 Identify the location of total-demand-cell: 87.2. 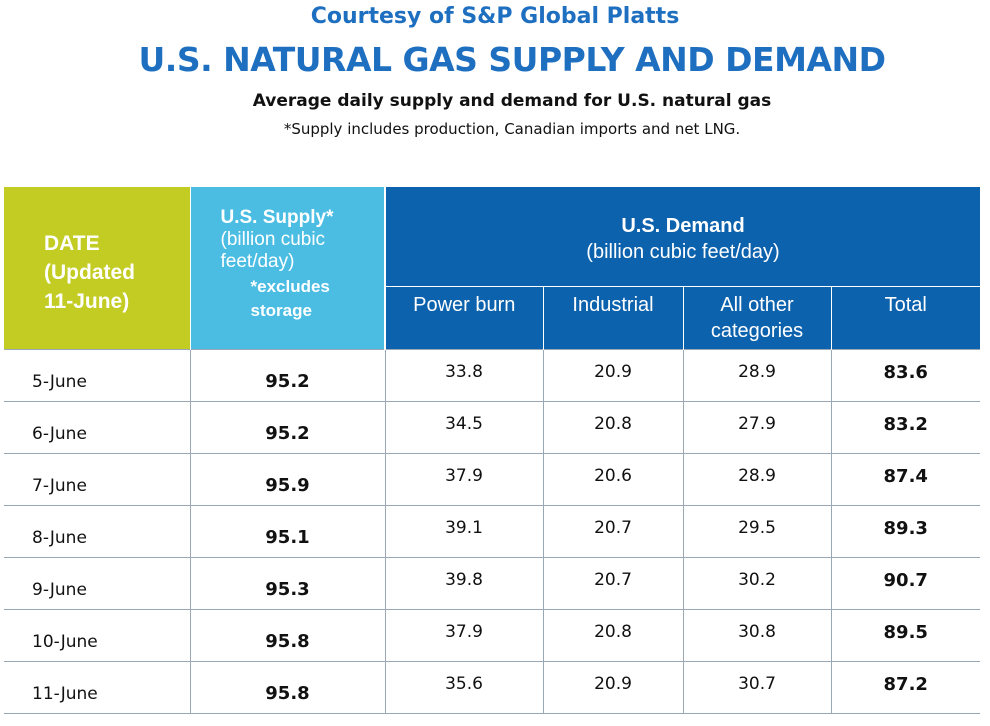
(905, 687).